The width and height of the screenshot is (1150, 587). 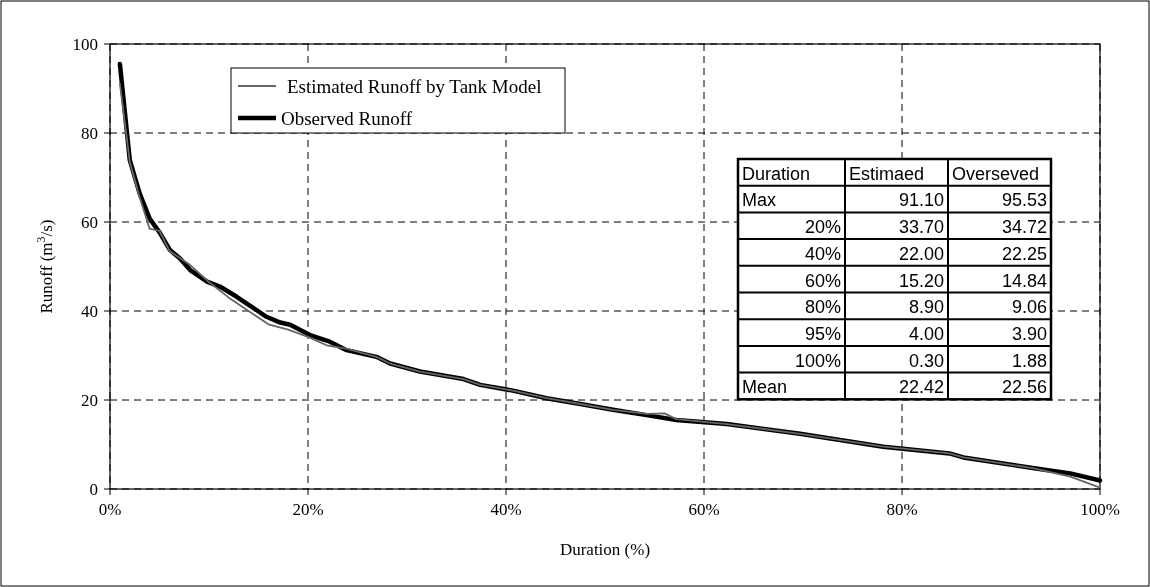 I want to click on annotation: 22.56, so click(x=1024, y=387).